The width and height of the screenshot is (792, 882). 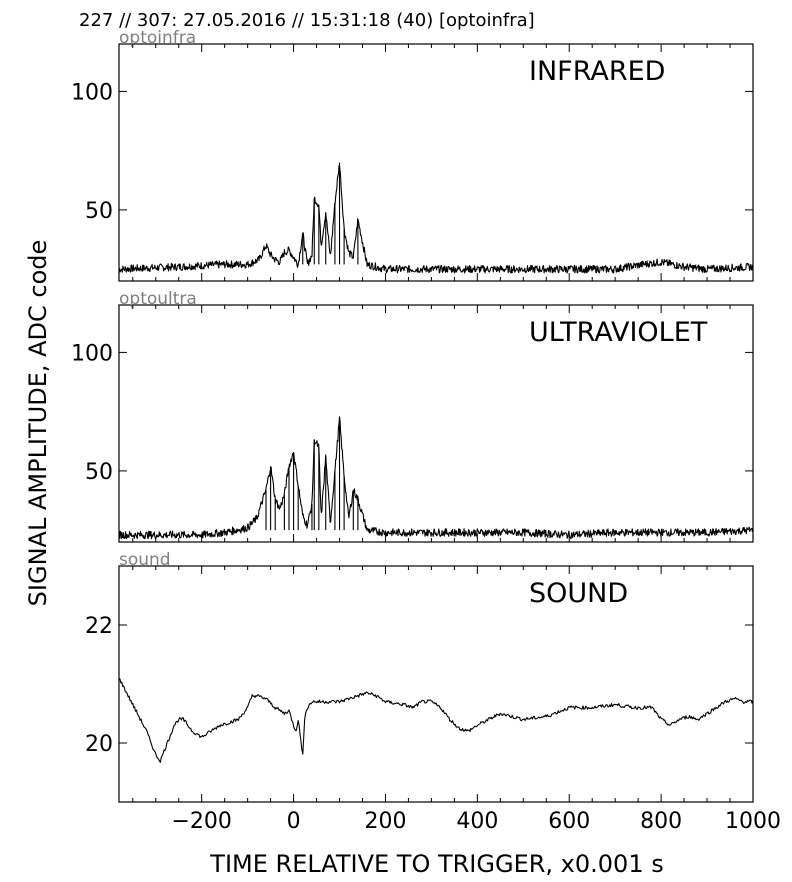 I want to click on x-tick-label: −200, so click(x=201, y=821).